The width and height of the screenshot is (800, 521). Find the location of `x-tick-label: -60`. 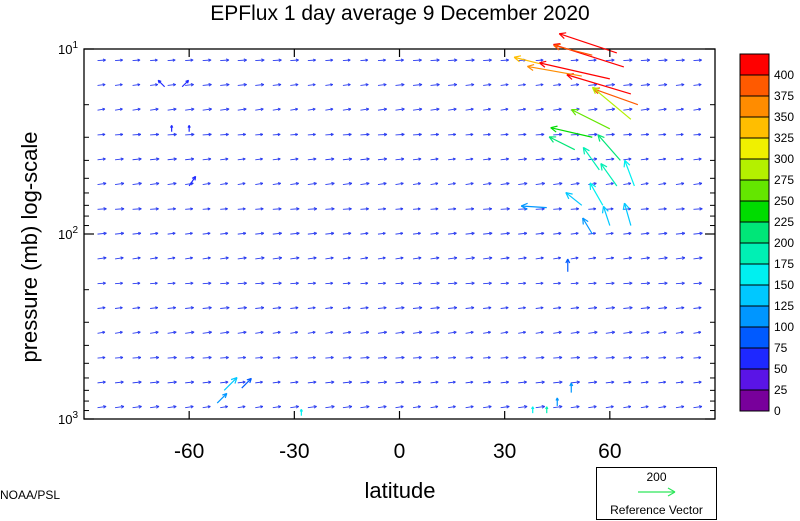

x-tick-label: -60 is located at coordinates (189, 451).